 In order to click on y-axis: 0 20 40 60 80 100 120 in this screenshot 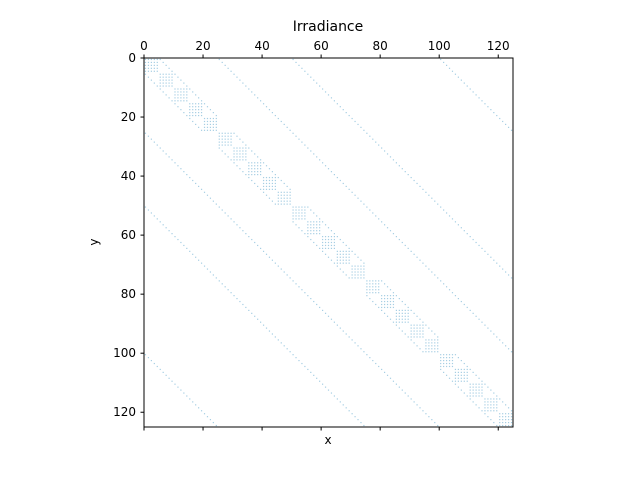, I will do `click(128, 235)`.